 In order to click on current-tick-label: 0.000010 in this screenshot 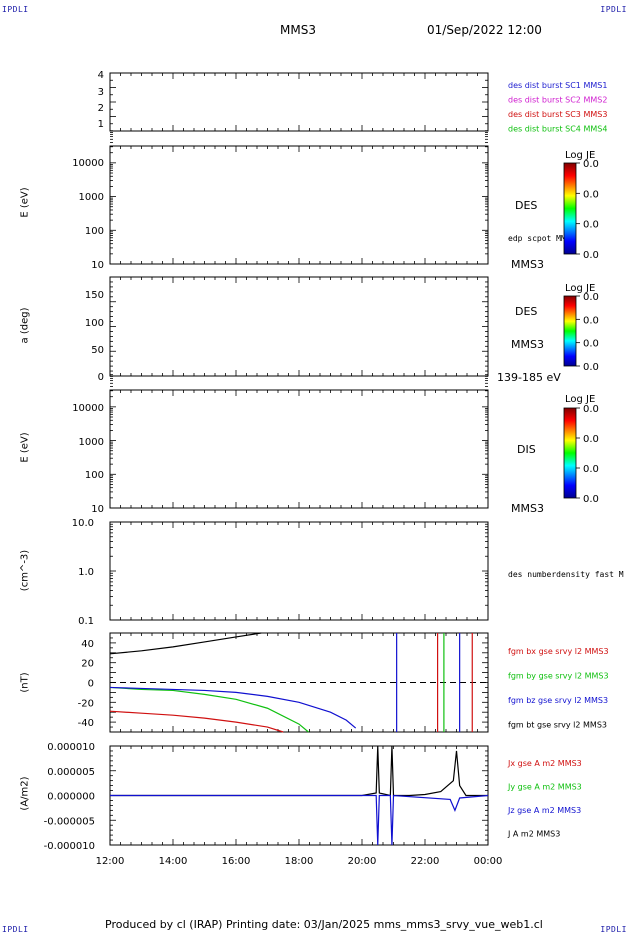, I will do `click(71, 747)`.